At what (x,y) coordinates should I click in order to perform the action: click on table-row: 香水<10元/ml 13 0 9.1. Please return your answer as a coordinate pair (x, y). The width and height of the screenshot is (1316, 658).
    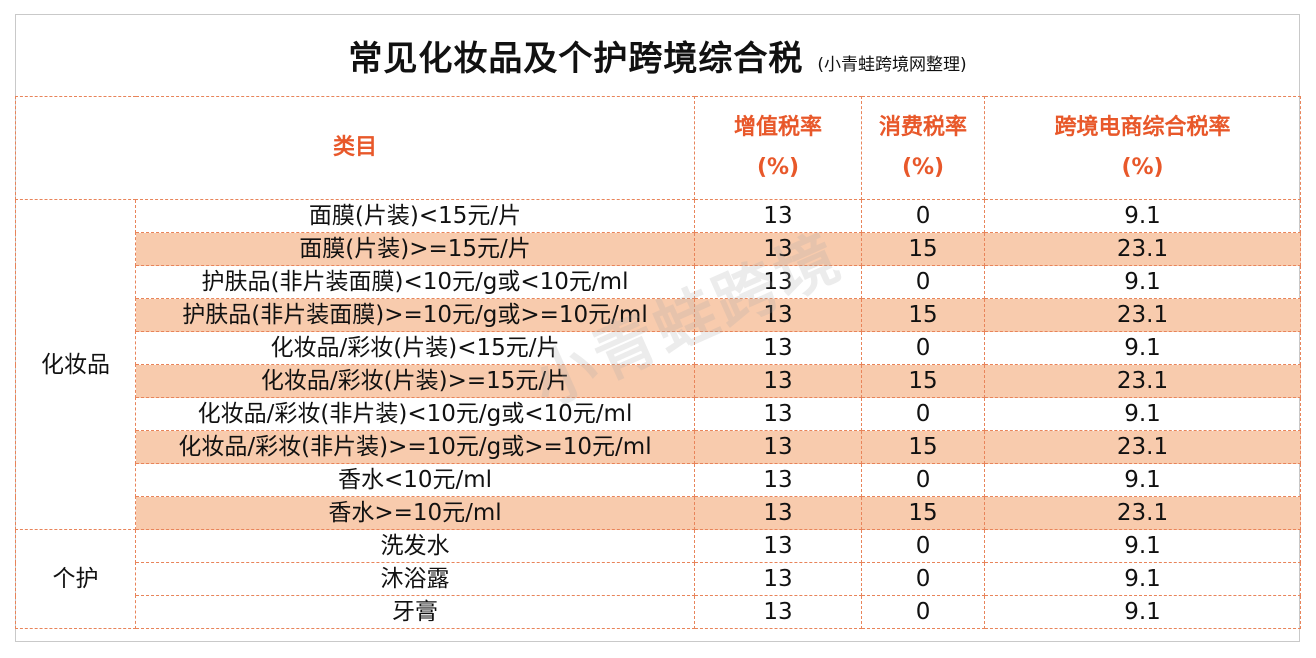
    Looking at the image, I should click on (659, 480).